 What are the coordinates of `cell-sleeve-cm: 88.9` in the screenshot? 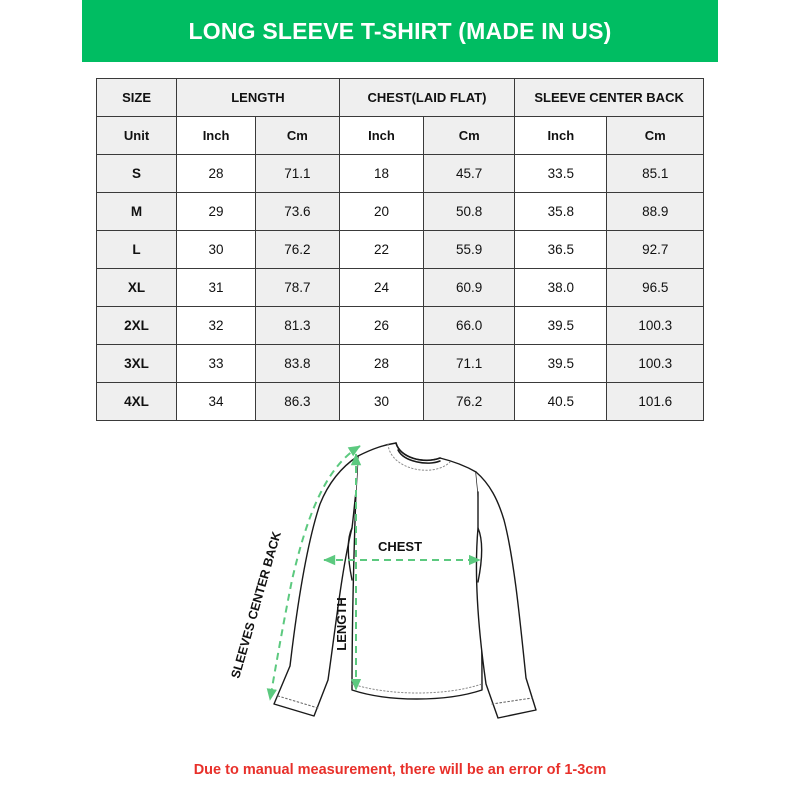 It's located at (655, 211).